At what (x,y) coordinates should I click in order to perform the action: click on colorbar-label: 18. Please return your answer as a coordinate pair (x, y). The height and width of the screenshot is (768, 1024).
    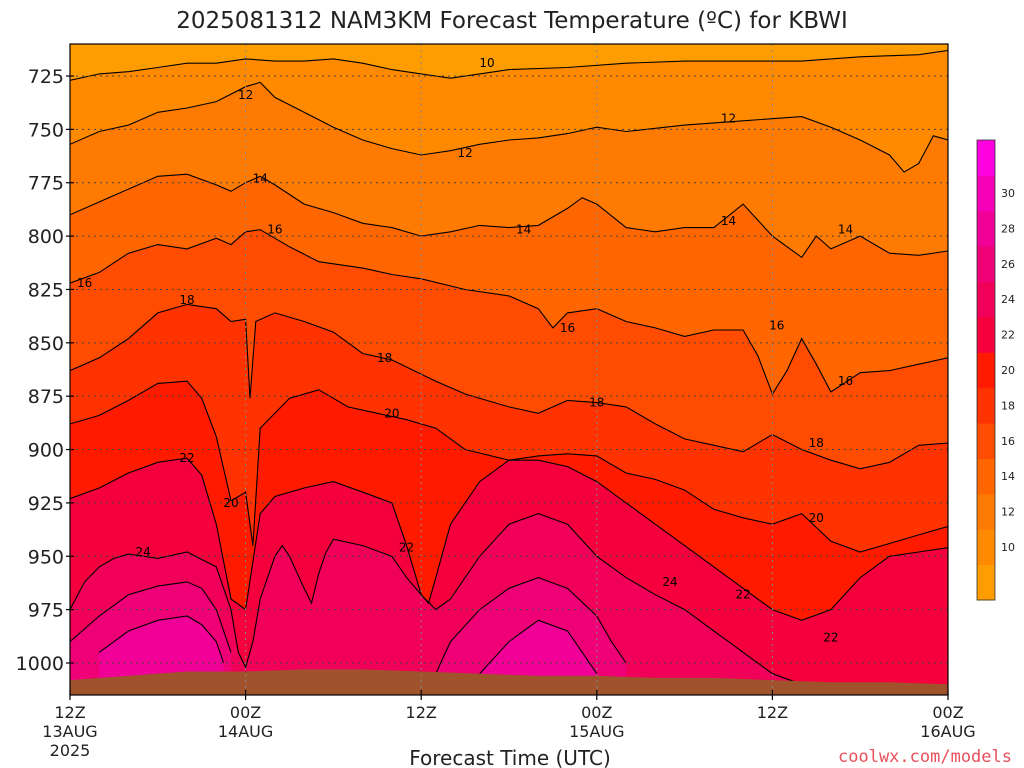
    Looking at the image, I should click on (1008, 405).